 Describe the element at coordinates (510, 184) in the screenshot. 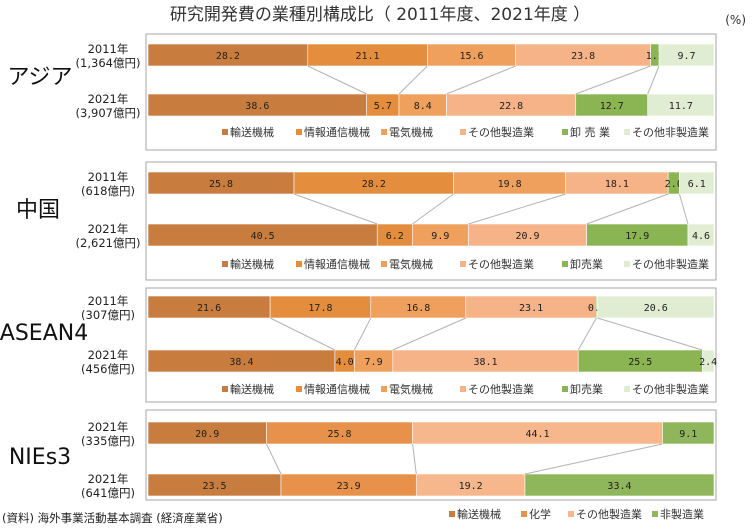

I see `data-label: 19.8` at that location.